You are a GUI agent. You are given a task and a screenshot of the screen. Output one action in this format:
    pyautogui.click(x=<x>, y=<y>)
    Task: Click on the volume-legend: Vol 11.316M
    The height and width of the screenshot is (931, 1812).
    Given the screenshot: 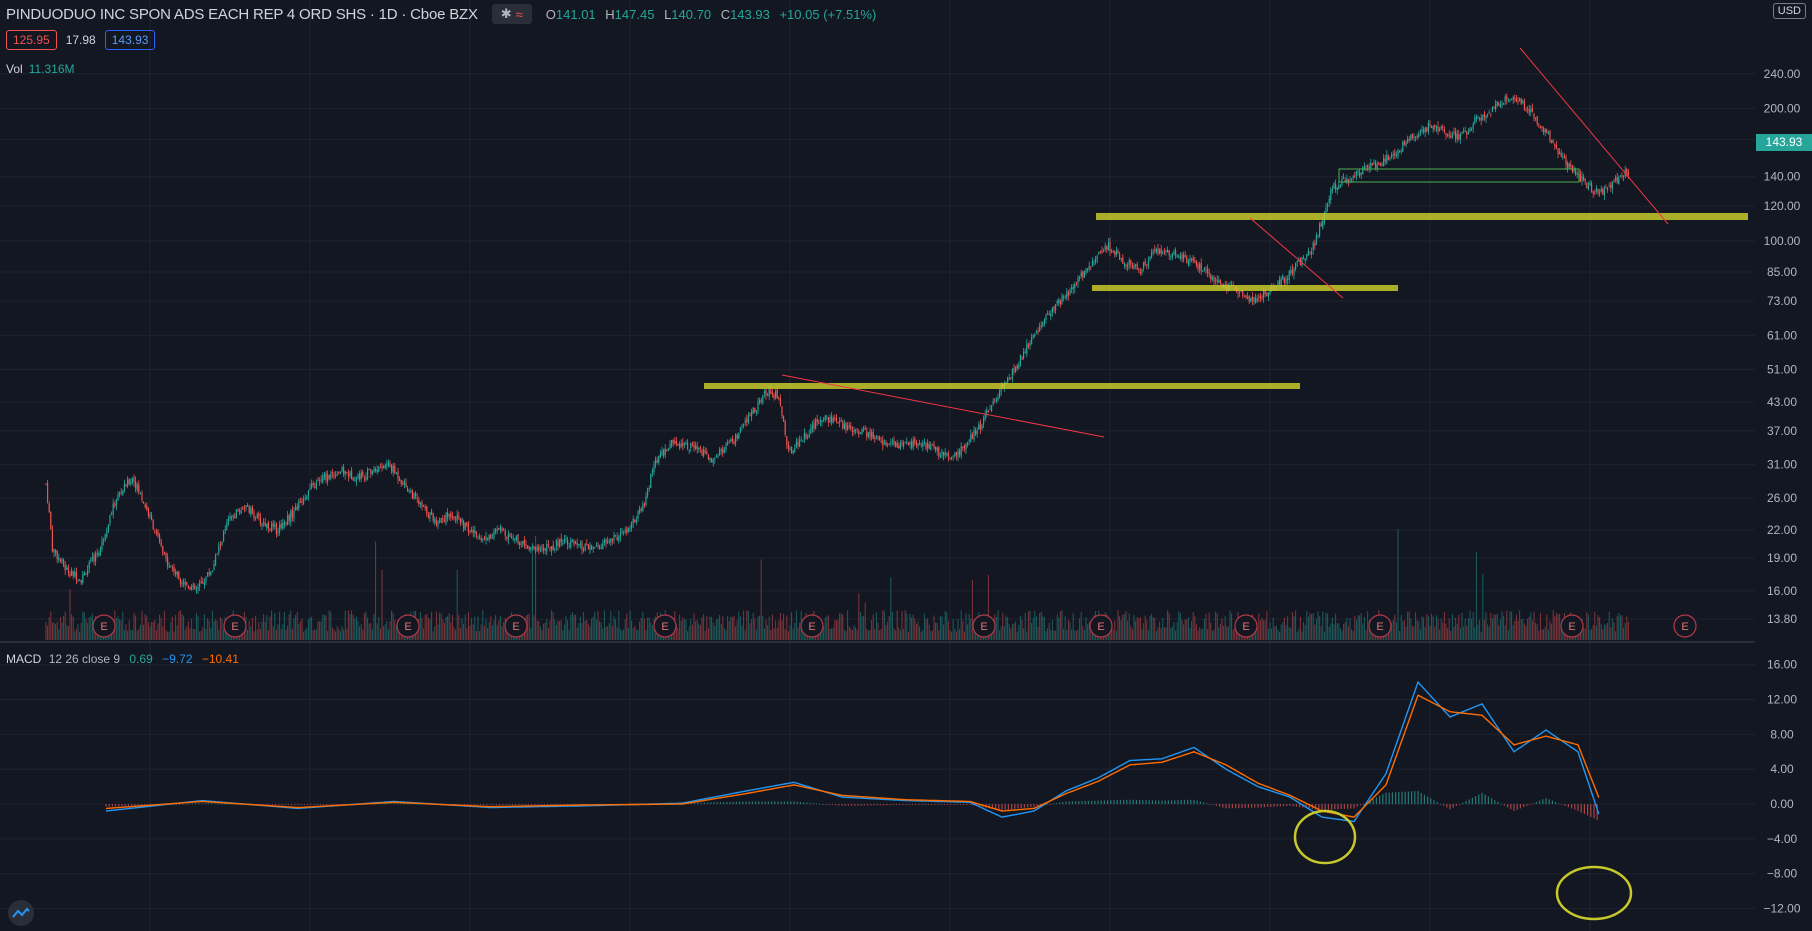 What is the action you would take?
    pyautogui.click(x=40, y=69)
    